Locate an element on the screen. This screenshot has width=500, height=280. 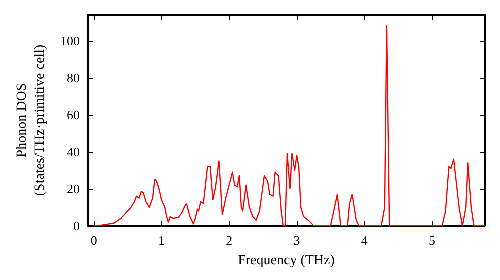
x-axis-title: Frequency (THz) is located at coordinates (287, 261).